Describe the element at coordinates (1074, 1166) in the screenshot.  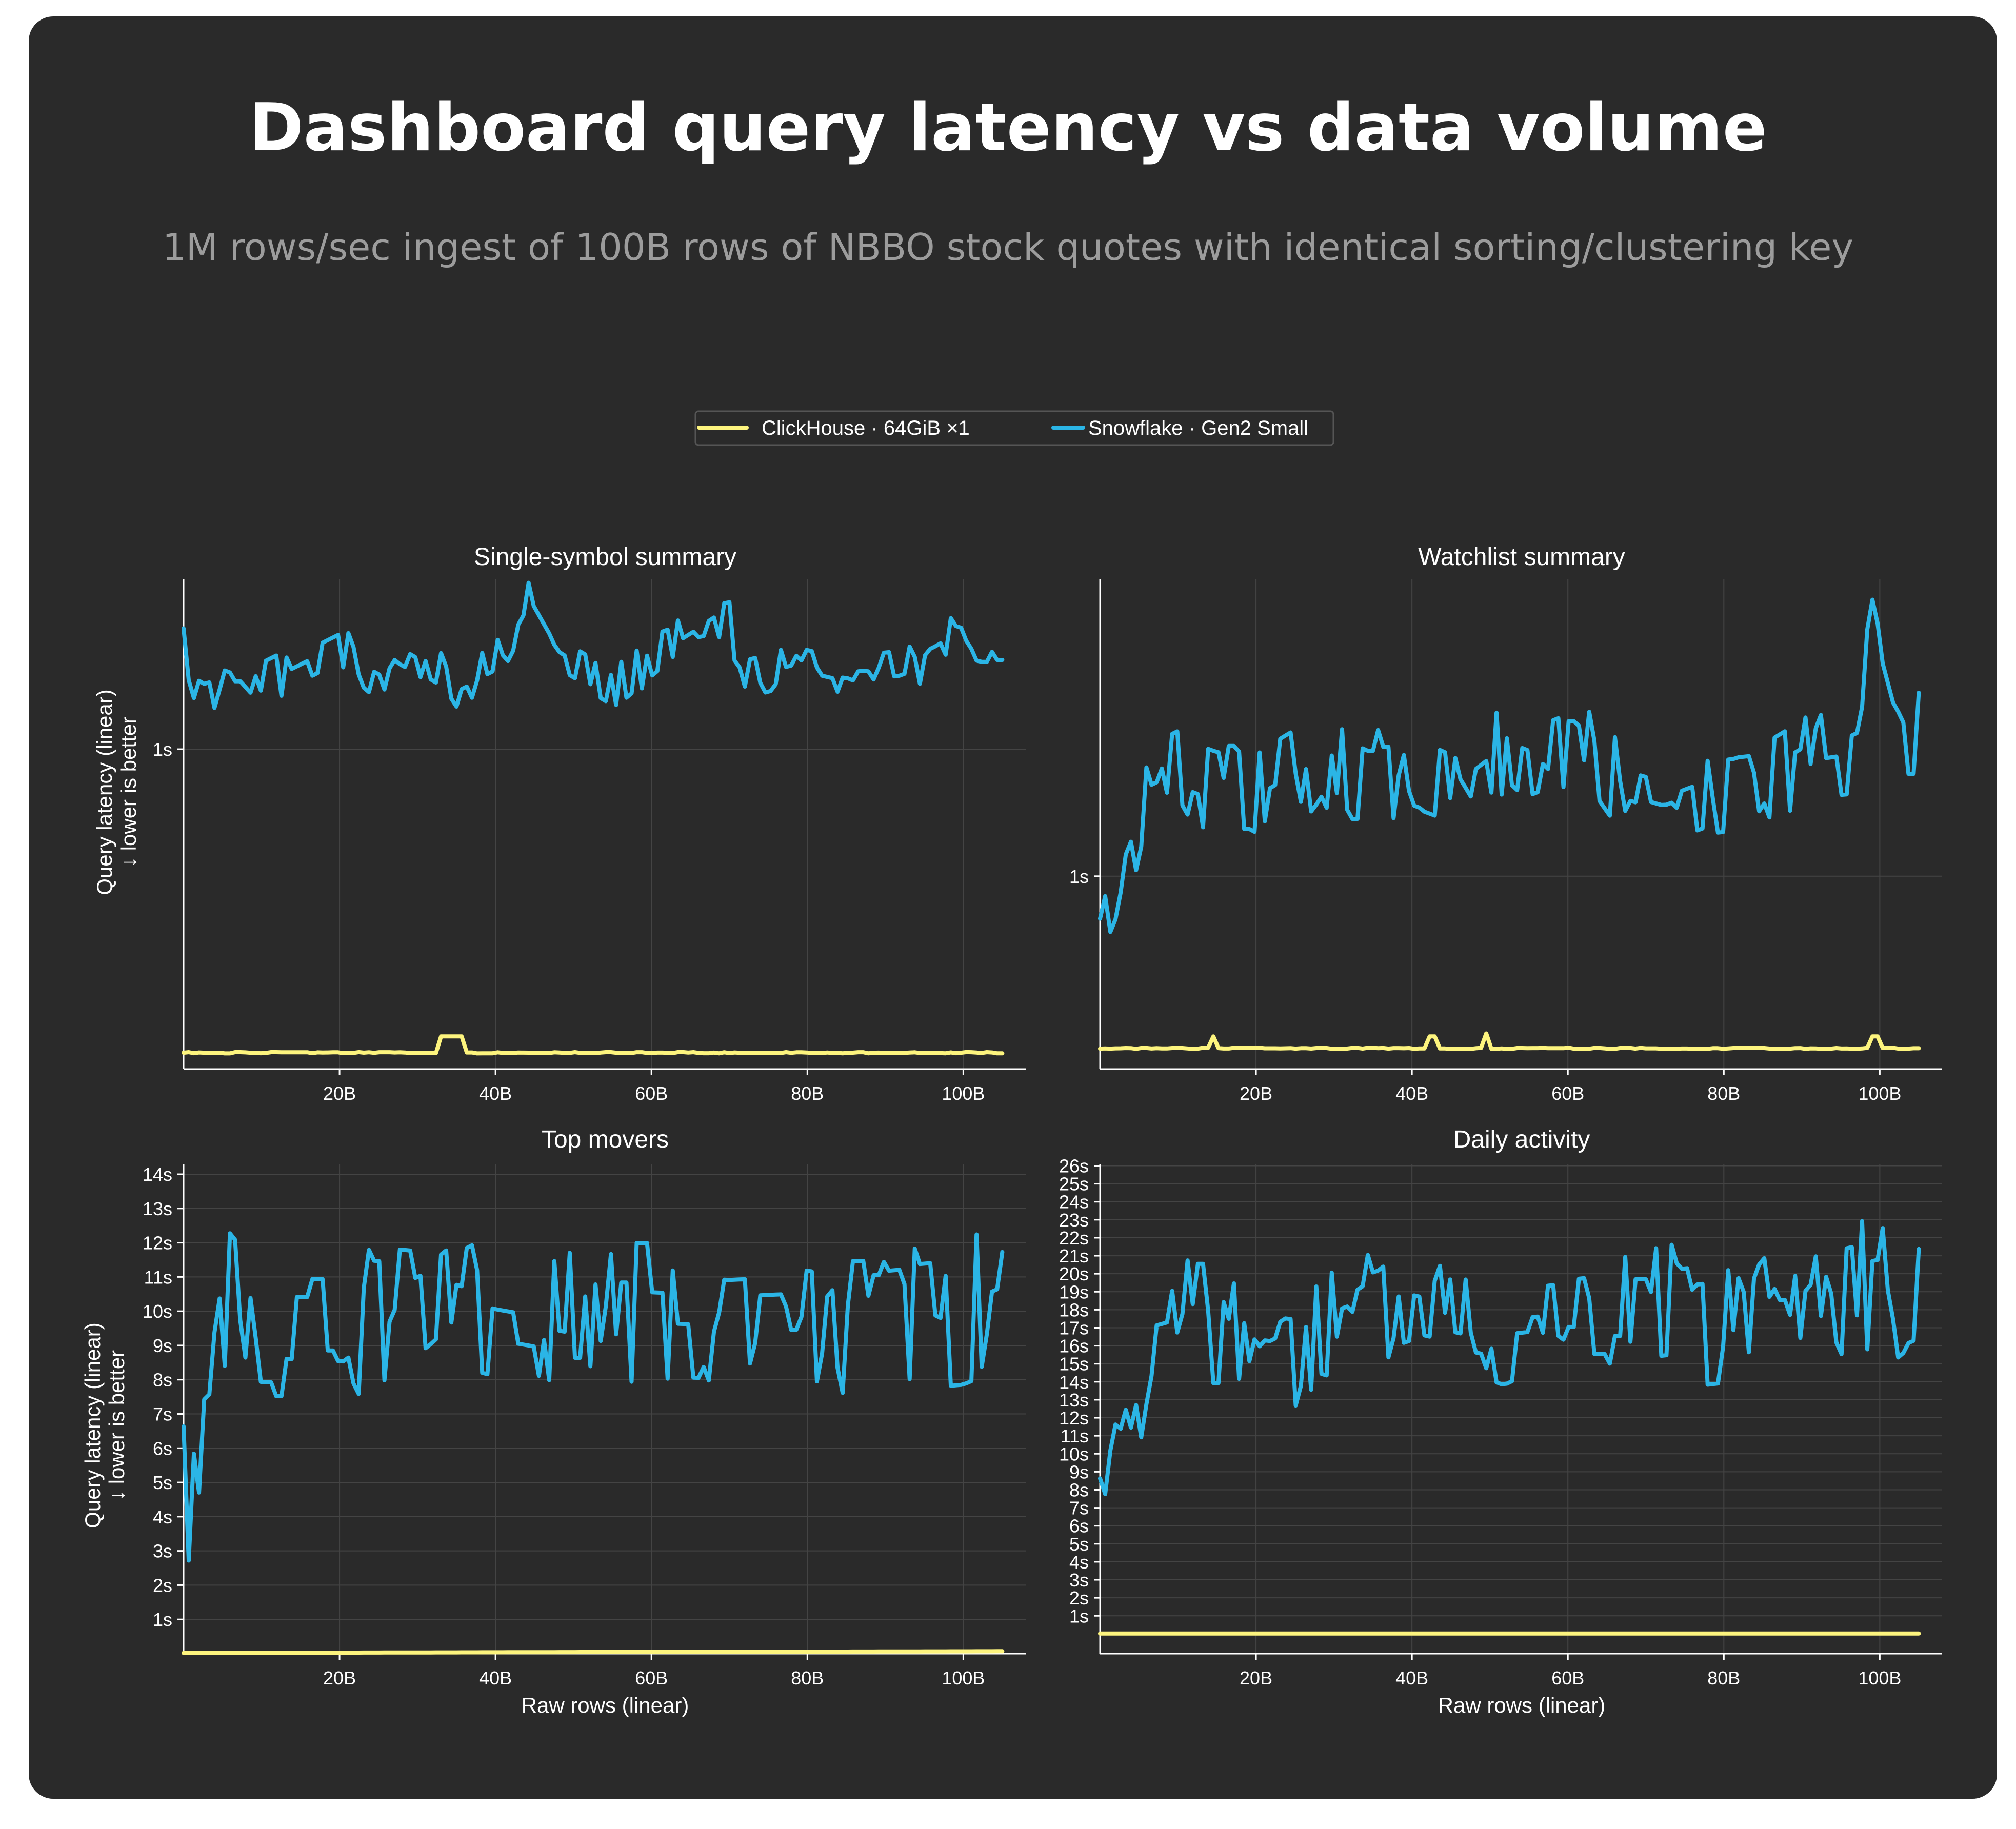
I see `y-tick-label: 26s` at that location.